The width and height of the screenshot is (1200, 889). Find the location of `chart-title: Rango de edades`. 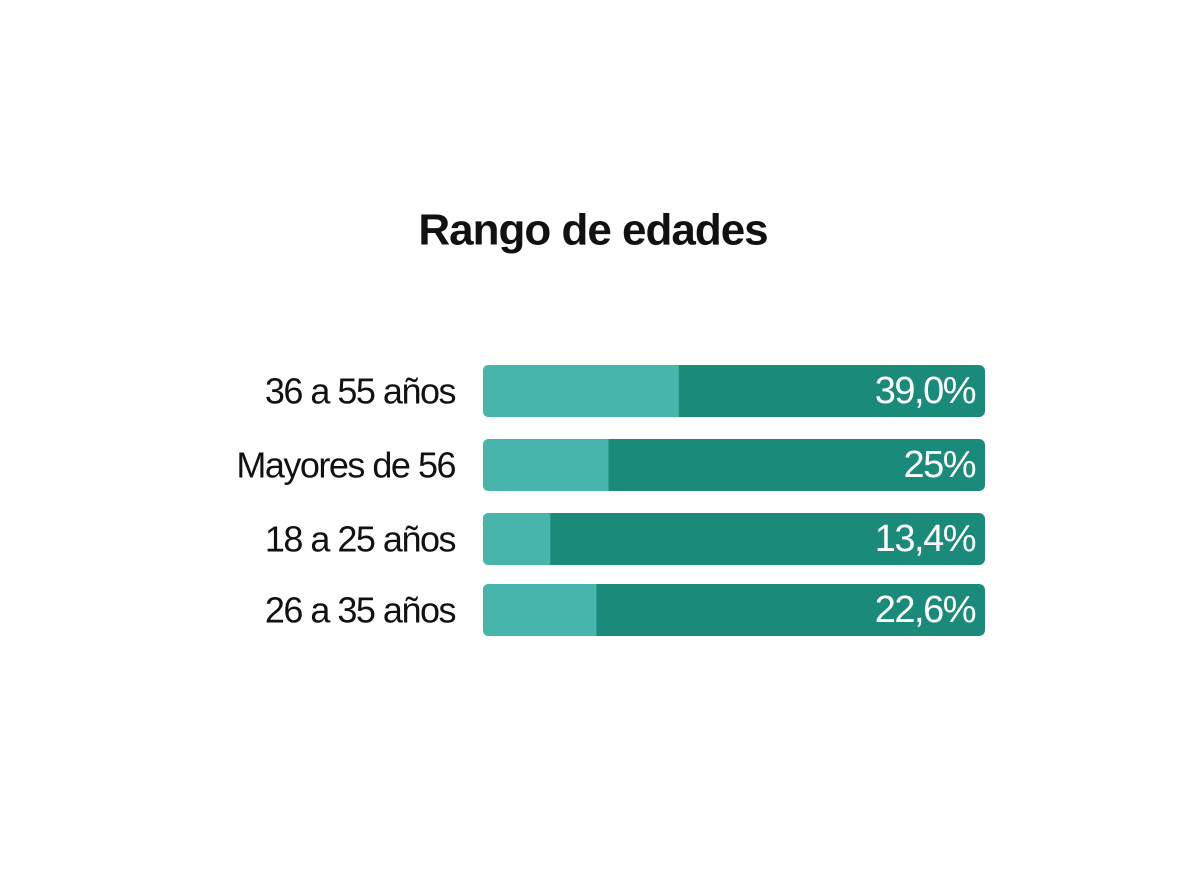

chart-title: Rango de edades is located at coordinates (592, 230).